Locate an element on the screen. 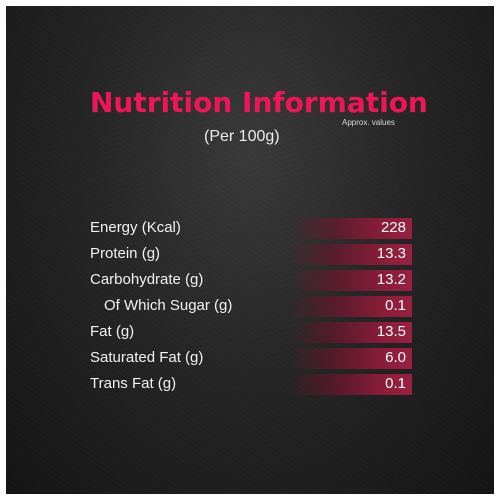  nutrient-label: Trans Fat (g) is located at coordinates (133, 383).